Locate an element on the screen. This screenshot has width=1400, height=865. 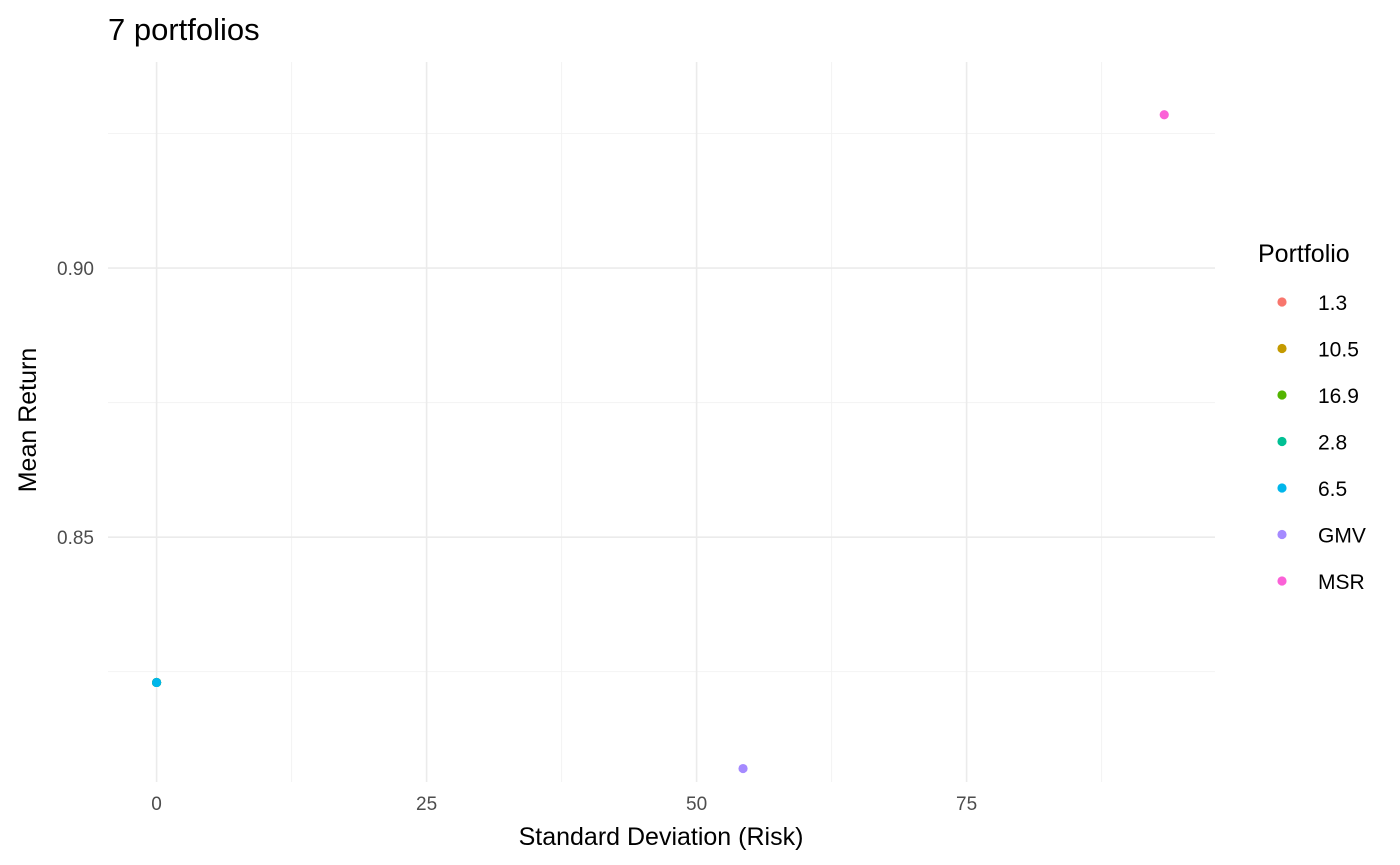
x-axis-ticks: 0 25 50 75 is located at coordinates (564, 804).